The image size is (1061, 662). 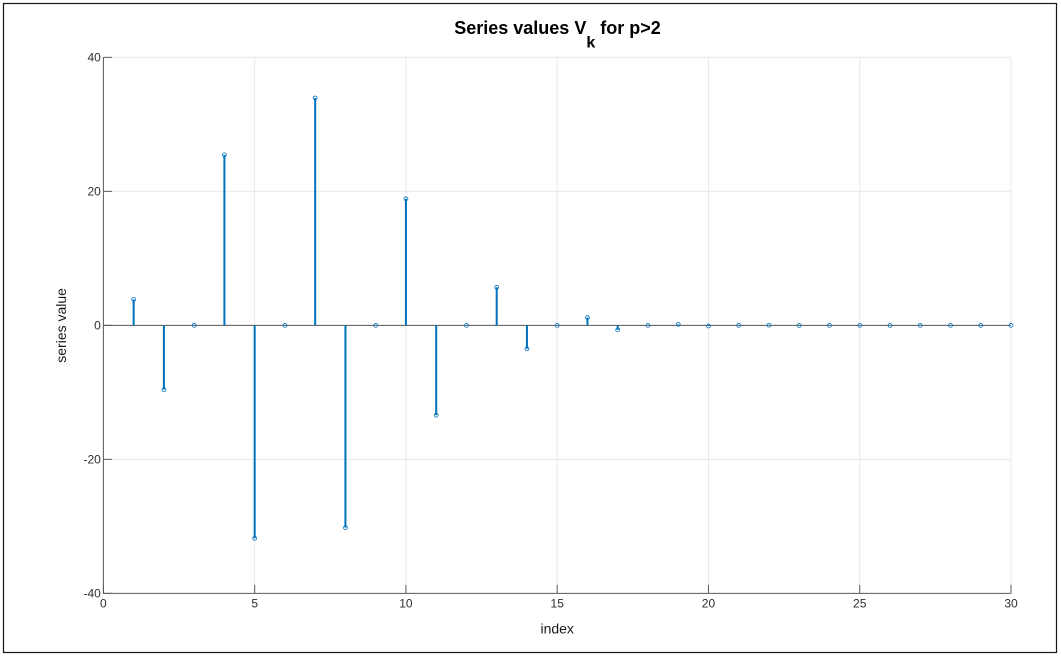 I want to click on svg-text: 40, so click(x=94, y=58).